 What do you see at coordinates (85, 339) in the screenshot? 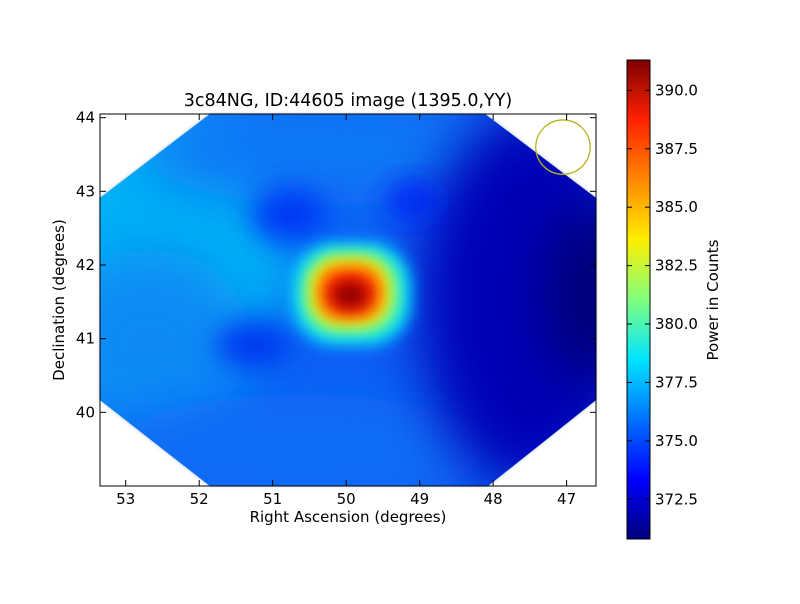
I see `y-tick-label: 41` at bounding box center [85, 339].